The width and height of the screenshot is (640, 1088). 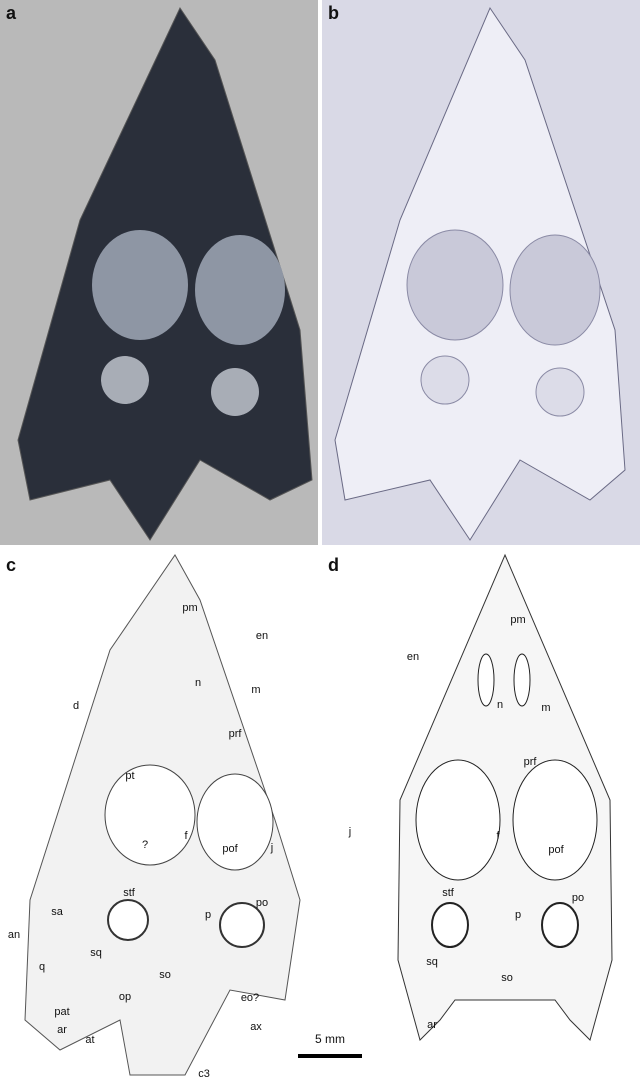 I want to click on panel-label: b, so click(x=333, y=13).